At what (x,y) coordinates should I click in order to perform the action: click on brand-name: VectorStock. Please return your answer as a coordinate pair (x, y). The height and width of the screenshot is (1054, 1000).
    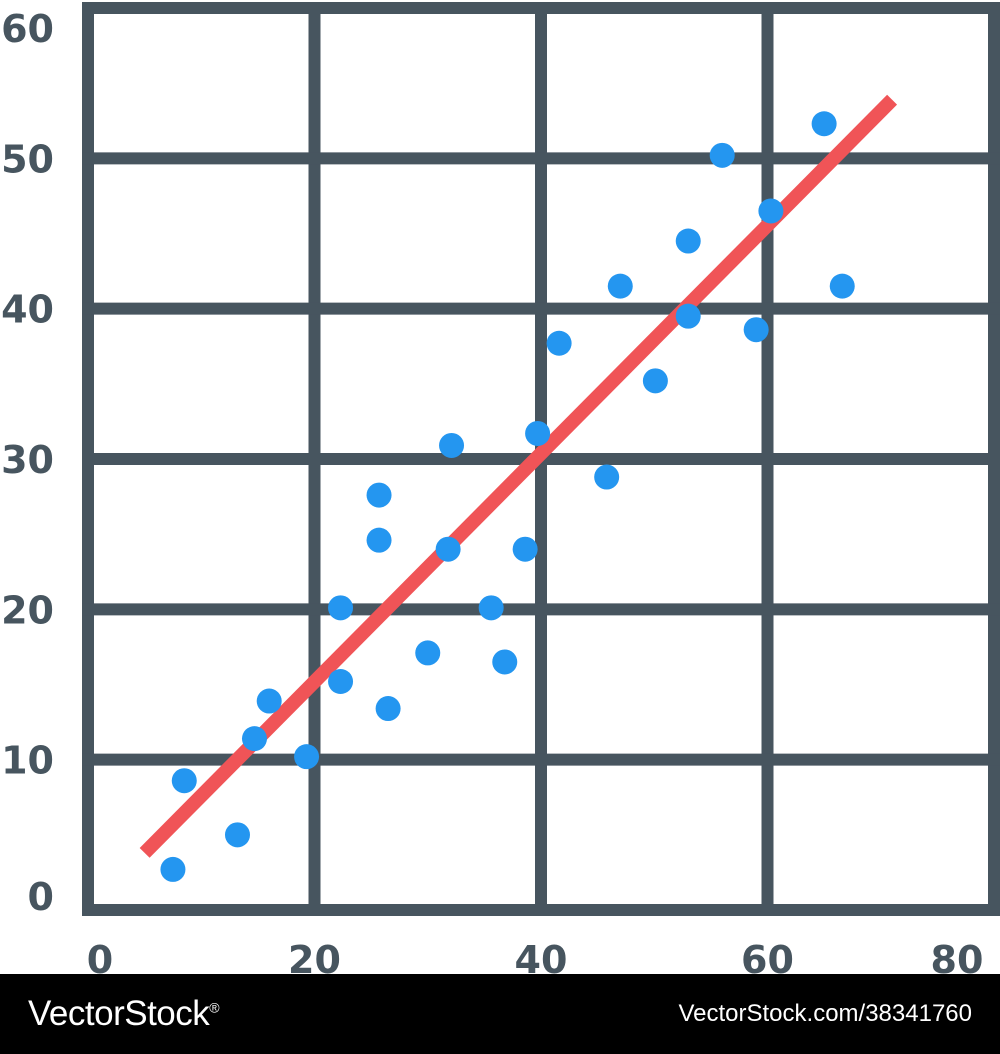
    Looking at the image, I should click on (119, 1013).